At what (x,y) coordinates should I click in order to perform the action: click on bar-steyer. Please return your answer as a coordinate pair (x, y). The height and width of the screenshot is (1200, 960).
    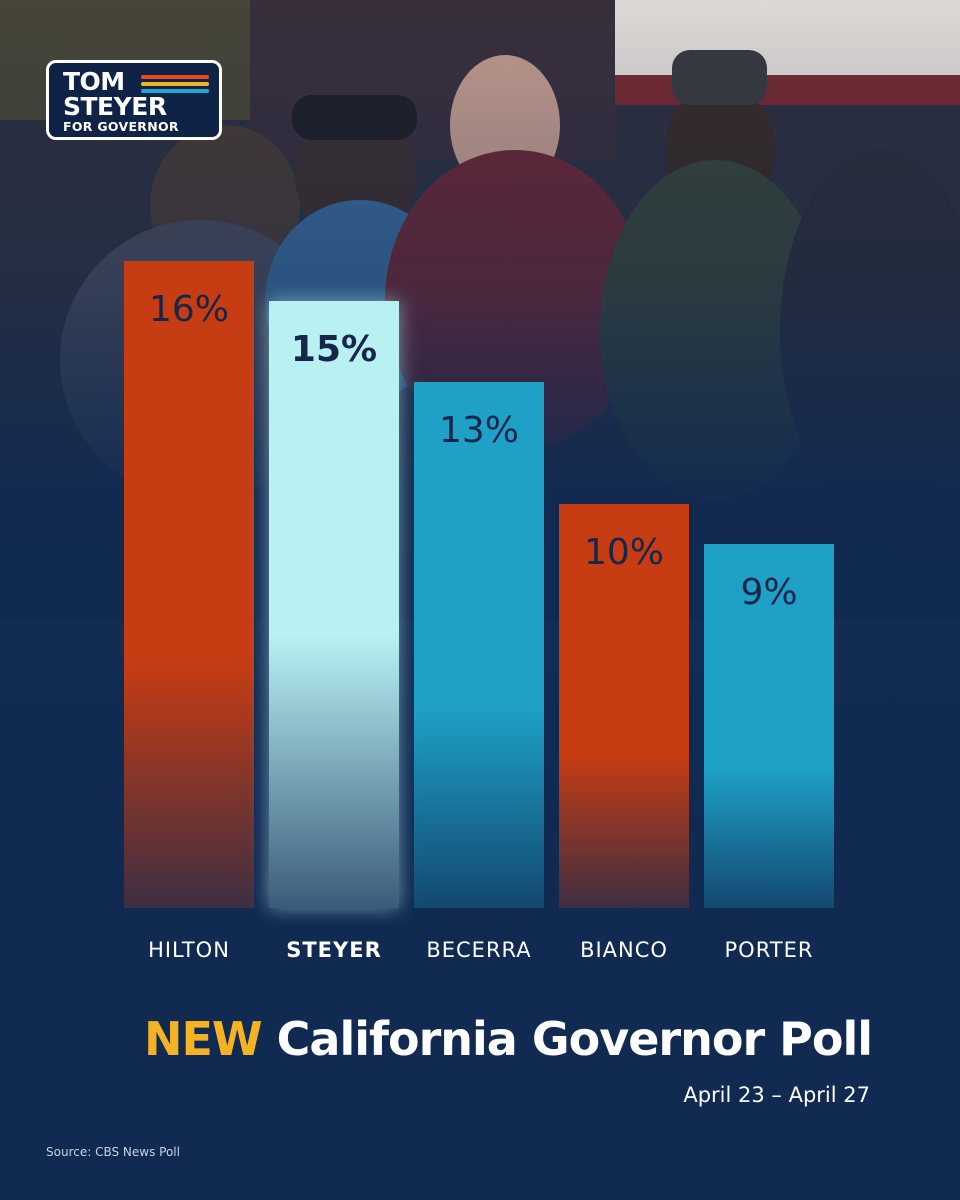
    Looking at the image, I should click on (334, 604).